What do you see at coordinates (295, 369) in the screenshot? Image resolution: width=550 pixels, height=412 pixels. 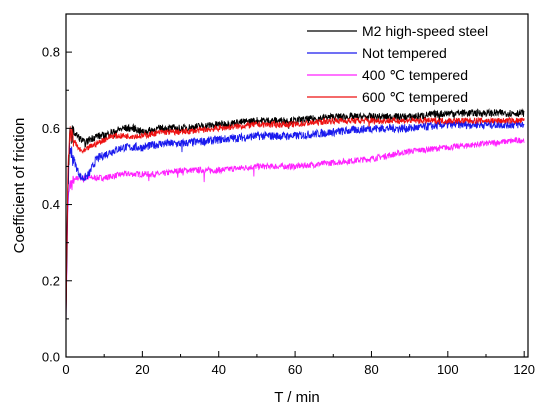 I see `x-tick-label: 60` at bounding box center [295, 369].